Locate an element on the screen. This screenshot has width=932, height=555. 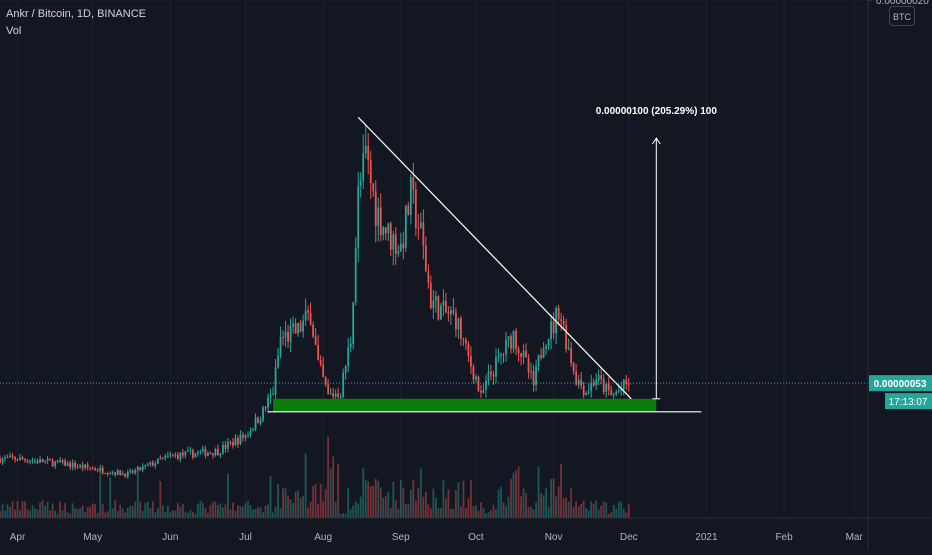
x-tick-label: Jul is located at coordinates (245, 537).